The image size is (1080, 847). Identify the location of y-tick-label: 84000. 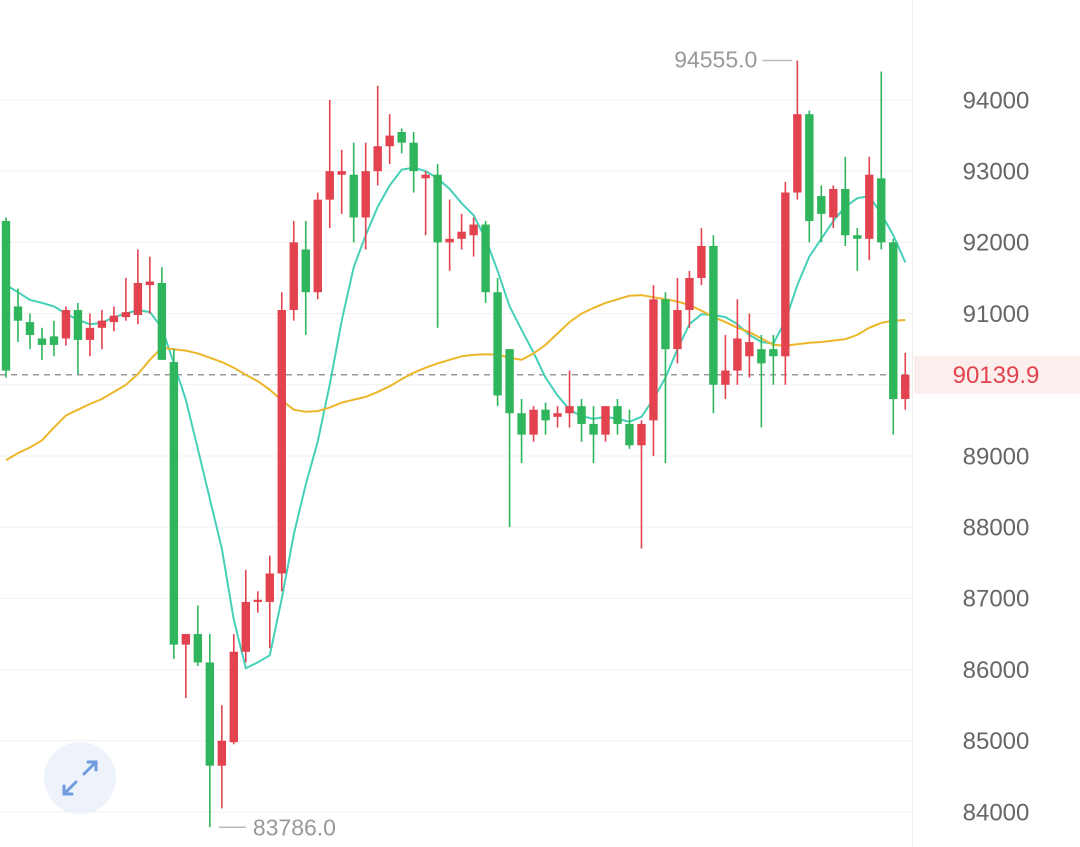
(996, 812).